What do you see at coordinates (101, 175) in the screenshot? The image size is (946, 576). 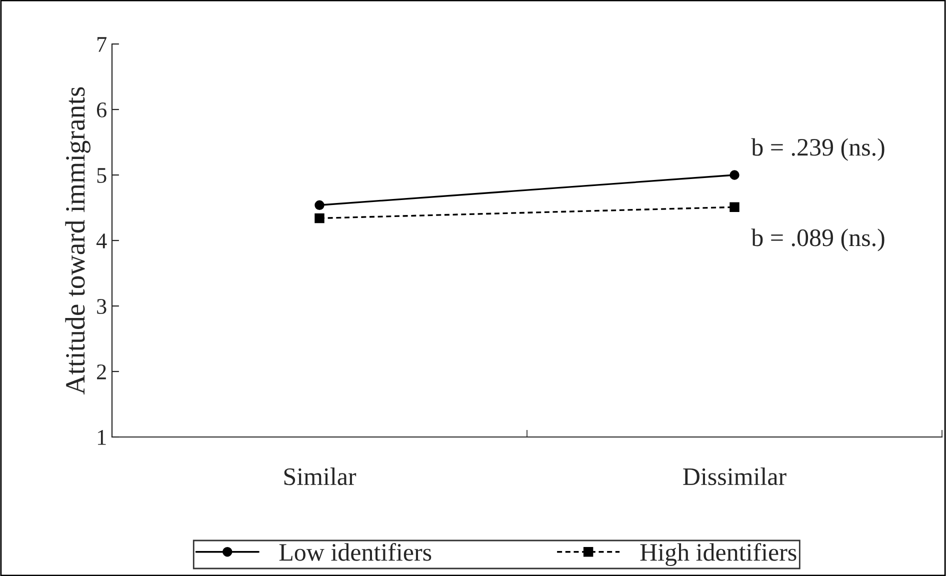 I see `y-tick-label: 5` at bounding box center [101, 175].